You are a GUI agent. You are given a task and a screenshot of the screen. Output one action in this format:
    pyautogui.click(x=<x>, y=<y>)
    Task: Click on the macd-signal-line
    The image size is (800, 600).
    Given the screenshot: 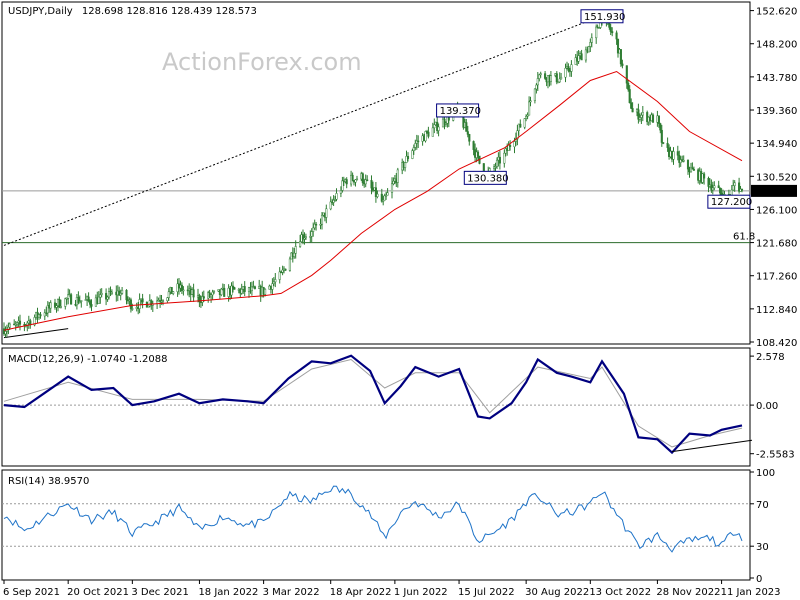 What is the action you would take?
    pyautogui.click(x=373, y=403)
    